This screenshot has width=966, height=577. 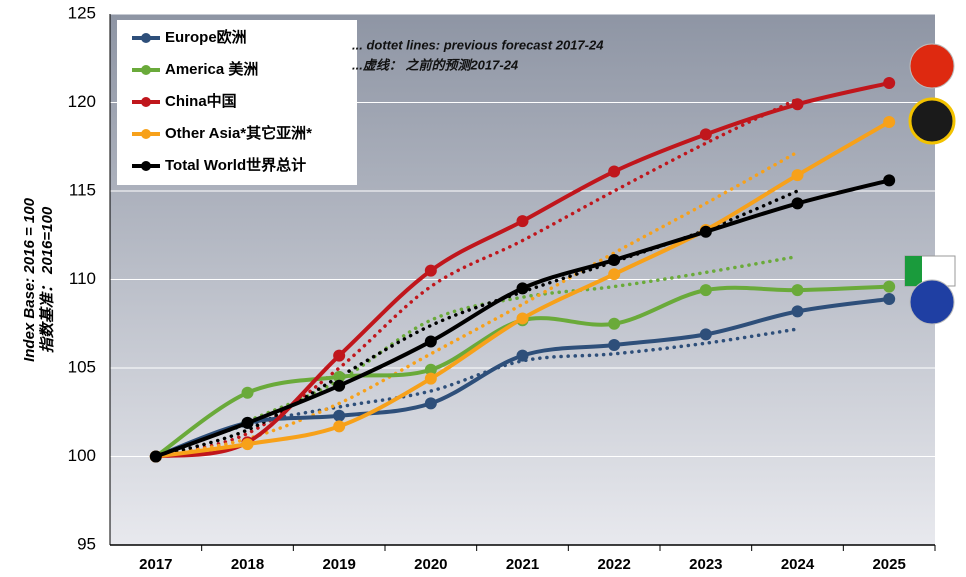 What do you see at coordinates (82, 189) in the screenshot?
I see `y-tick-label: 115` at bounding box center [82, 189].